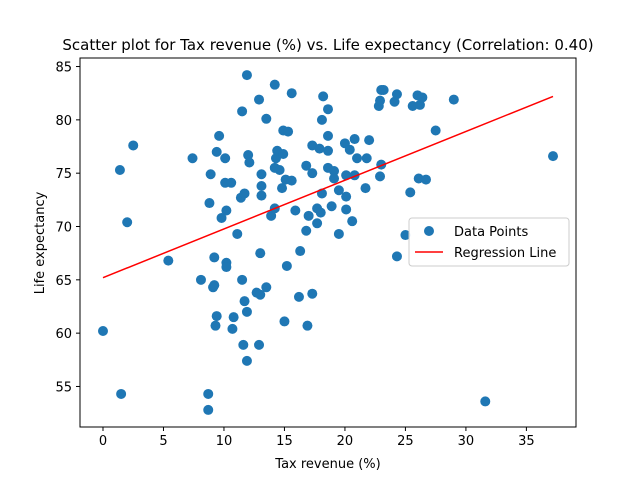 This screenshot has height=480, width=640. I want to click on legend-box, so click(489, 242).